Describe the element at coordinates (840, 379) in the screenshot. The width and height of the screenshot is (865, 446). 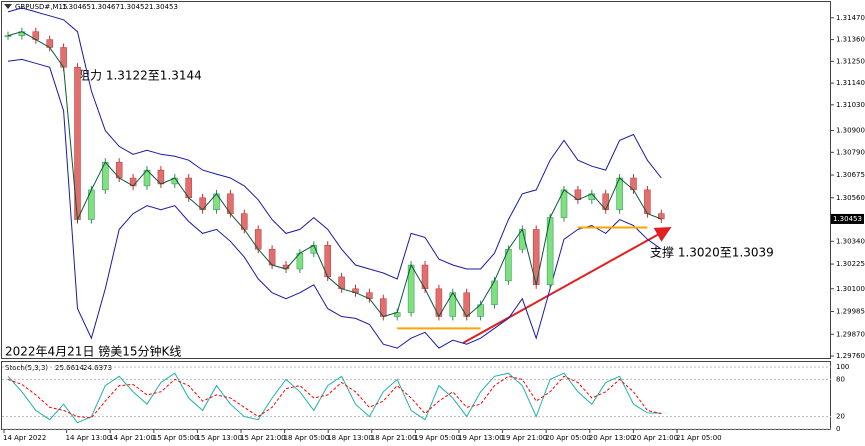
I see `stoch-tick-label: 80` at that location.